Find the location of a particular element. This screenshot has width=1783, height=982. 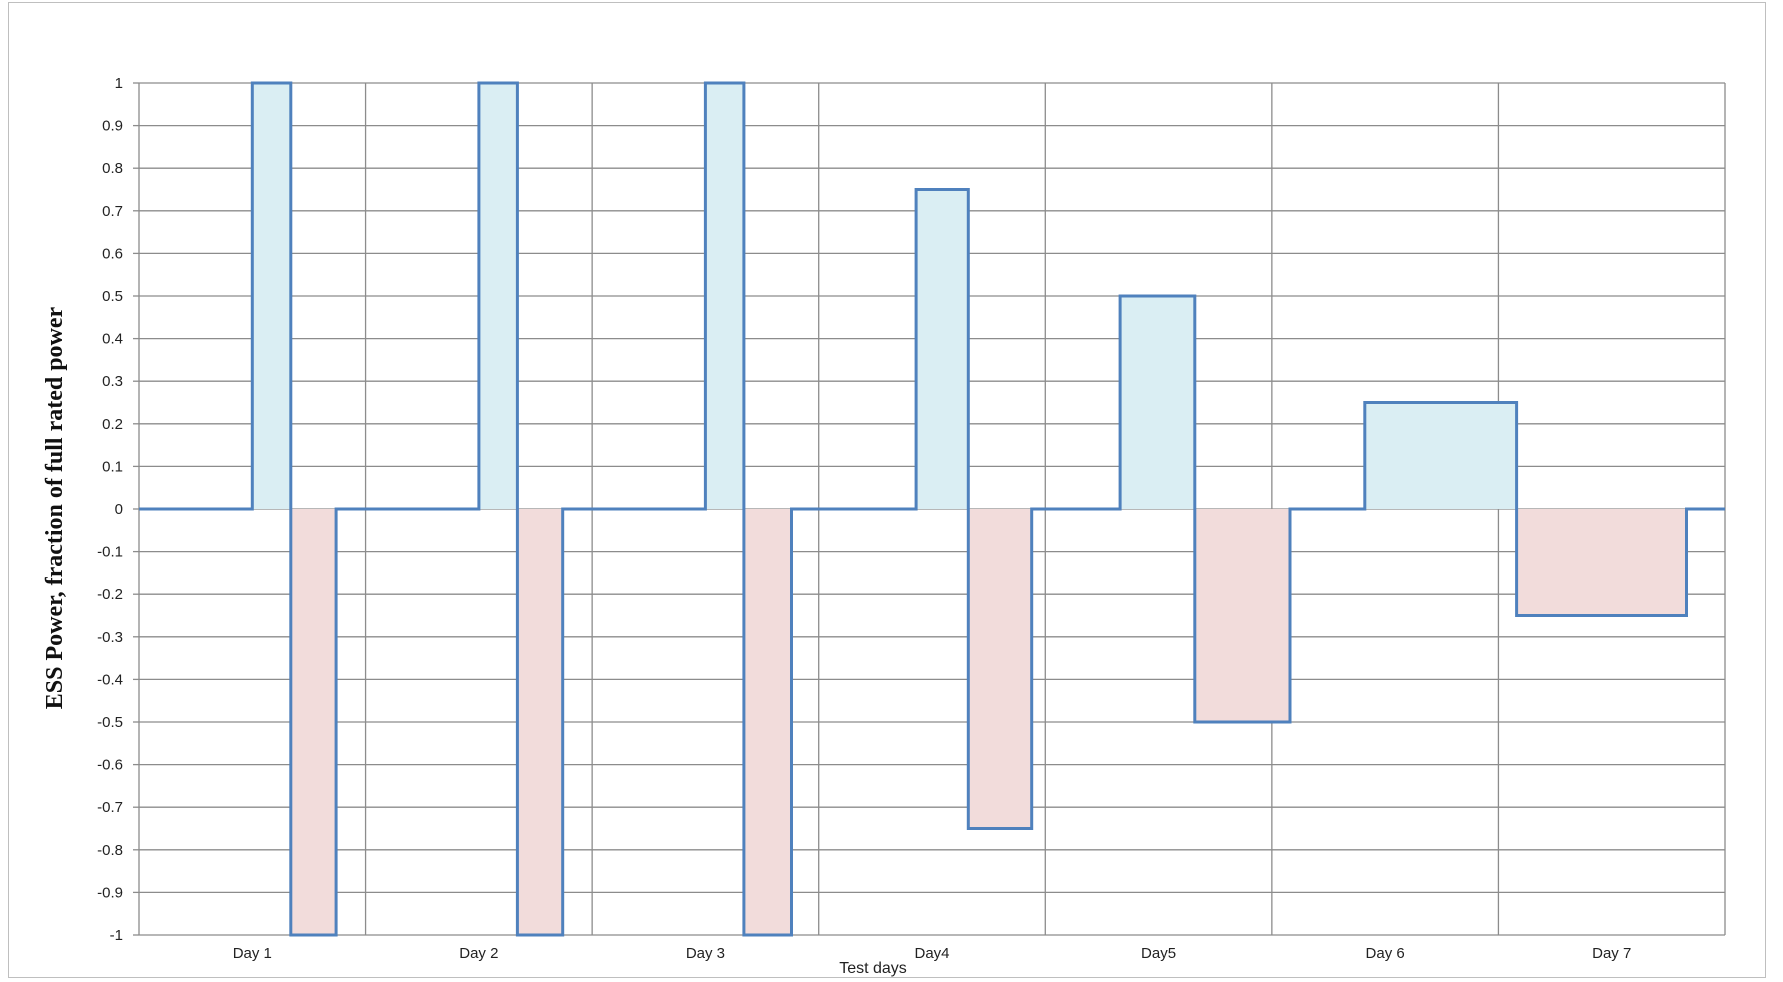

y-tick-label: 0.5 is located at coordinates (112, 296).